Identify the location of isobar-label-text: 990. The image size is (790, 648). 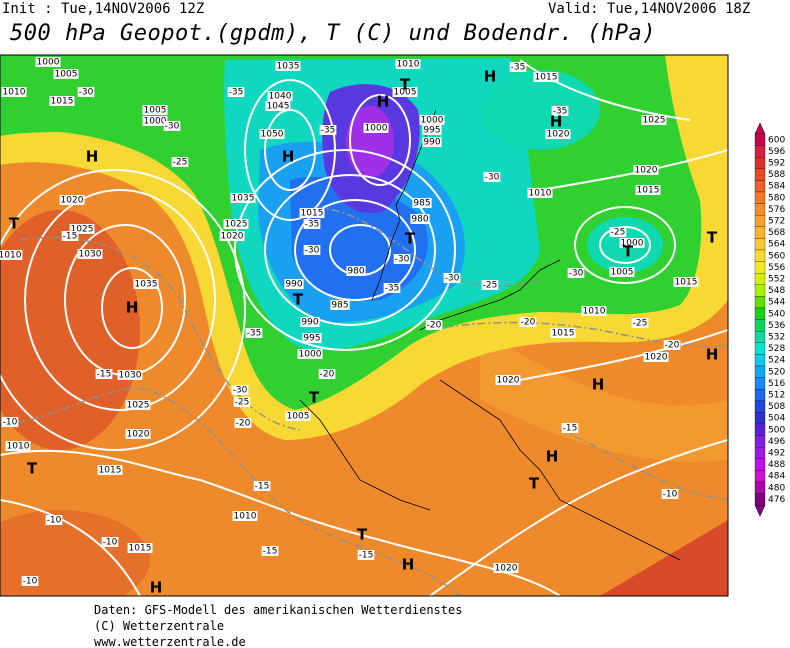
(309, 323).